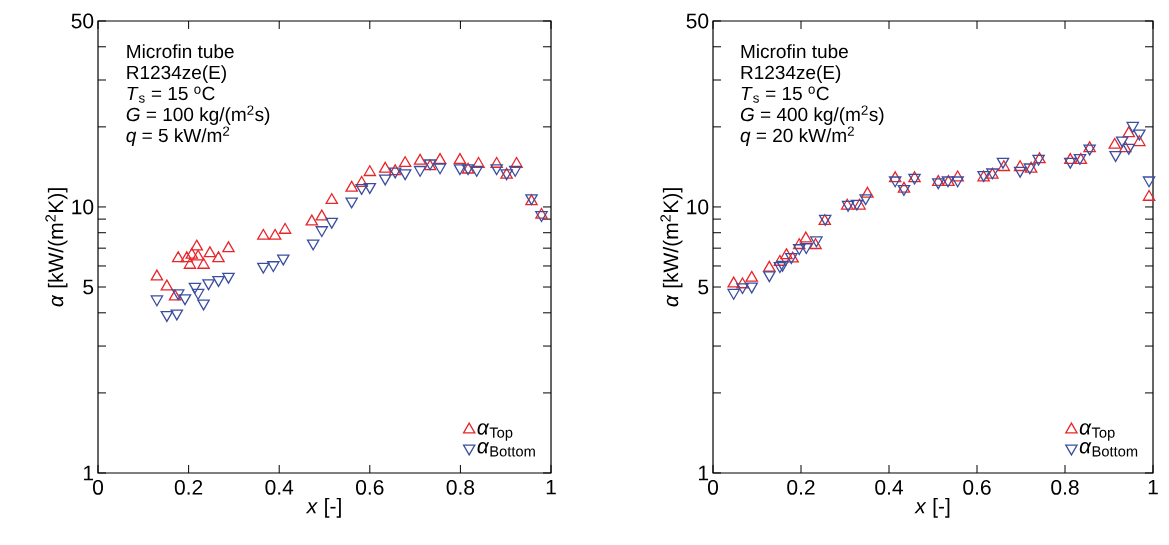 This screenshot has width=1169, height=545. Describe the element at coordinates (198, 115) in the screenshot. I see `annotation: G = 100 kg/(m$^{2}$s)` at that location.